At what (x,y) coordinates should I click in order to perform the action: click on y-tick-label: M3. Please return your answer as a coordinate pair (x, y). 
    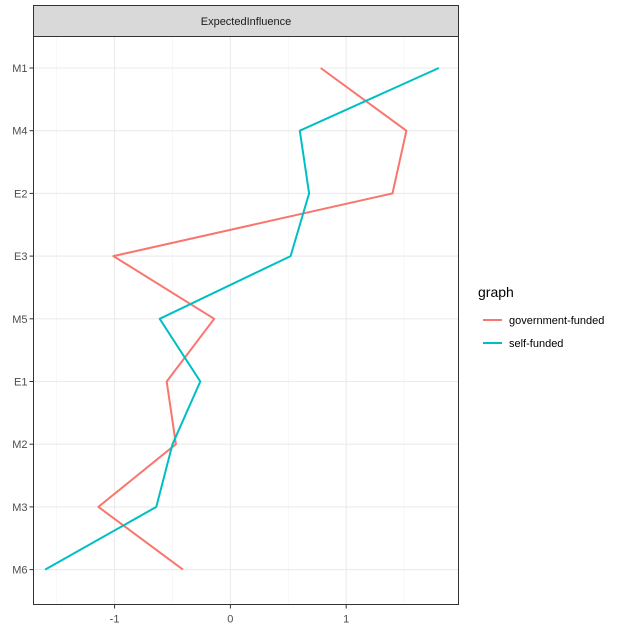
    Looking at the image, I should click on (19, 508).